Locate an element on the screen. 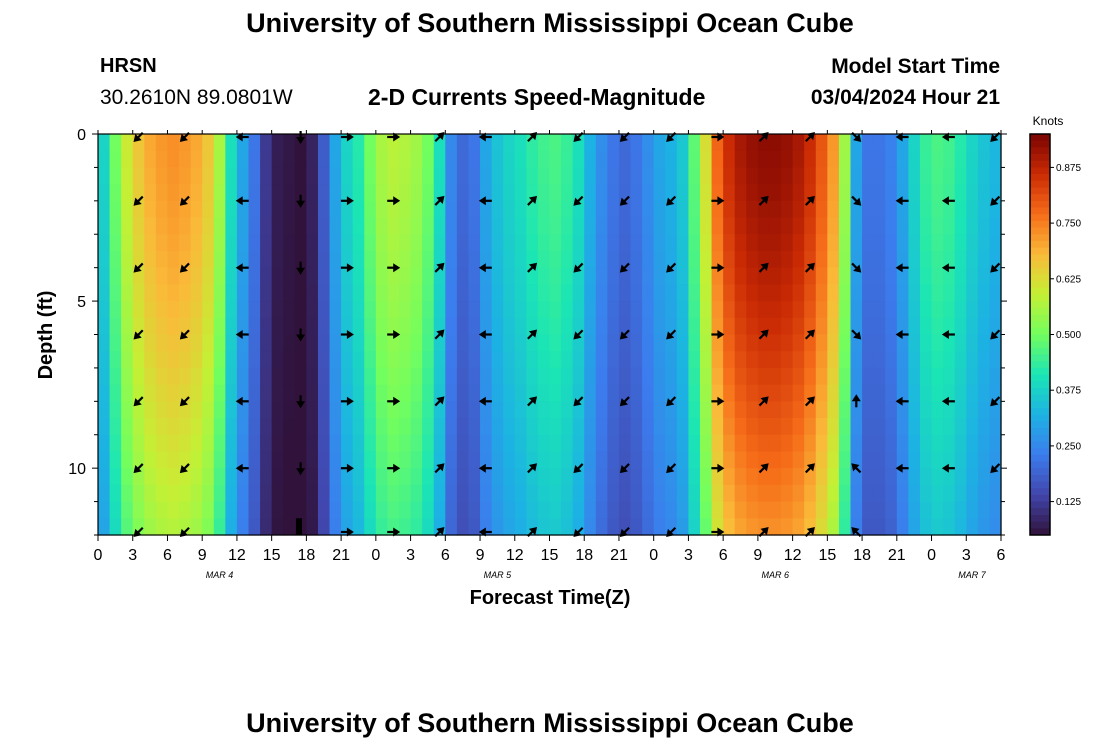  colorbar-label: 0.125 is located at coordinates (1068, 502).